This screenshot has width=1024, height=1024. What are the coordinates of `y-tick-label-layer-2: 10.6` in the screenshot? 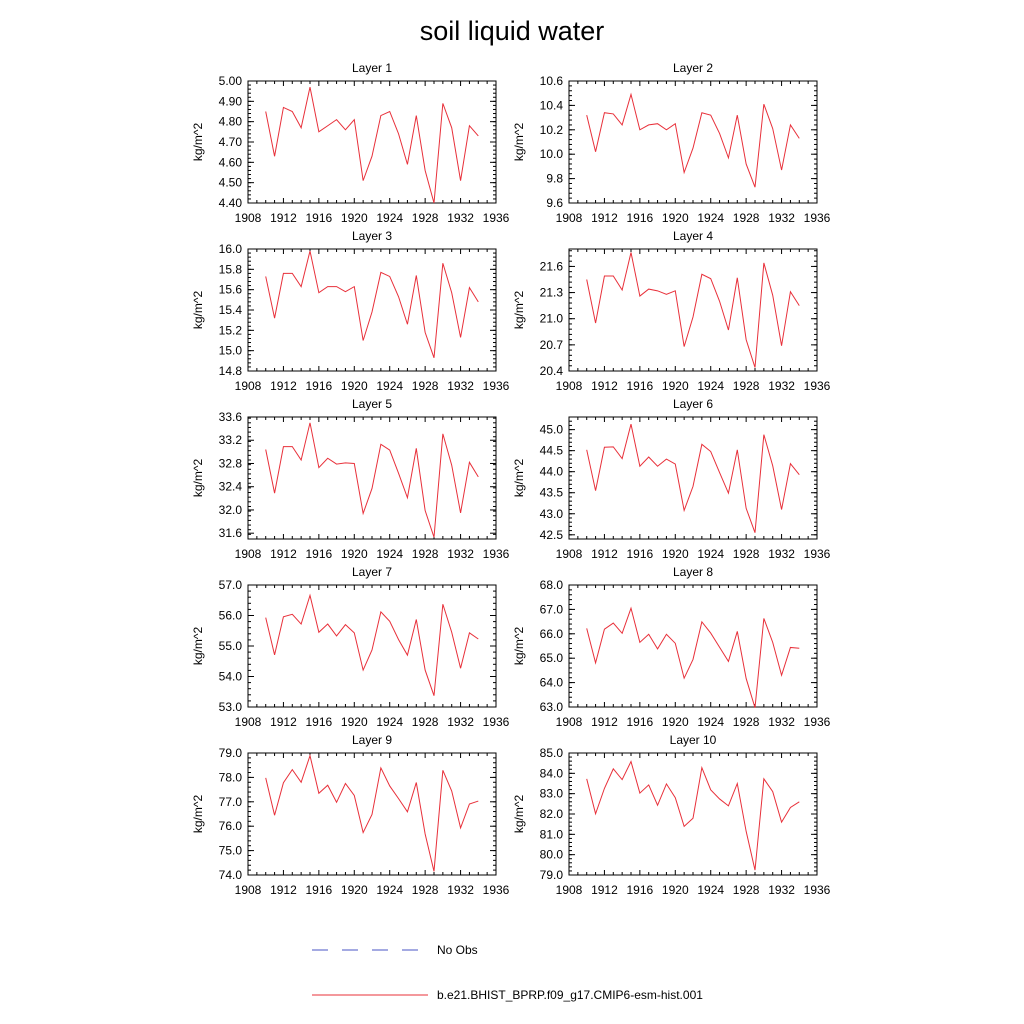 It's located at (552, 81).